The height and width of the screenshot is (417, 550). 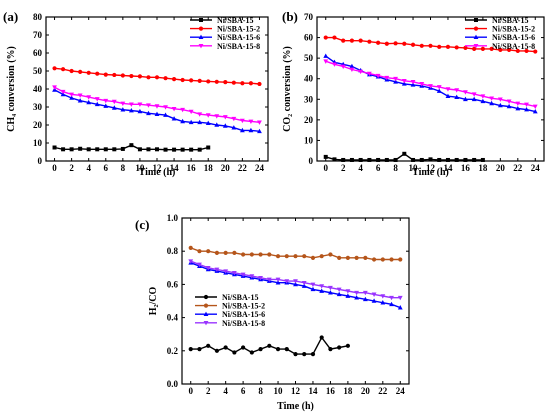 What do you see at coordinates (173, 251) in the screenshot?
I see `y-tick-label: 0.8` at bounding box center [173, 251].